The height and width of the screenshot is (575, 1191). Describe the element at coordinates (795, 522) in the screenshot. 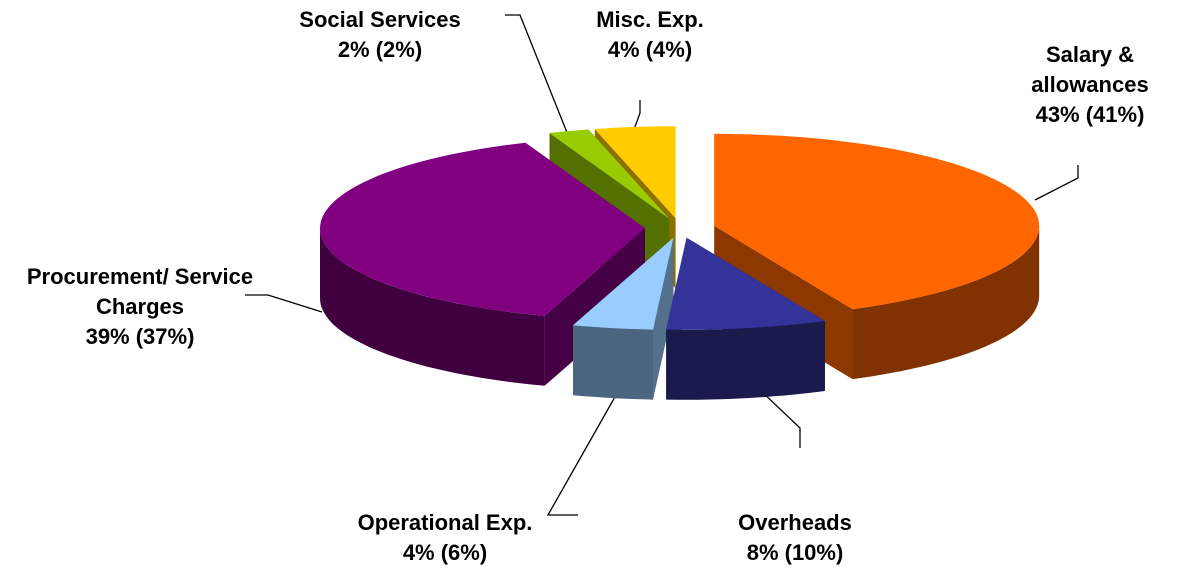

I see `category-name: Overheads` at that location.